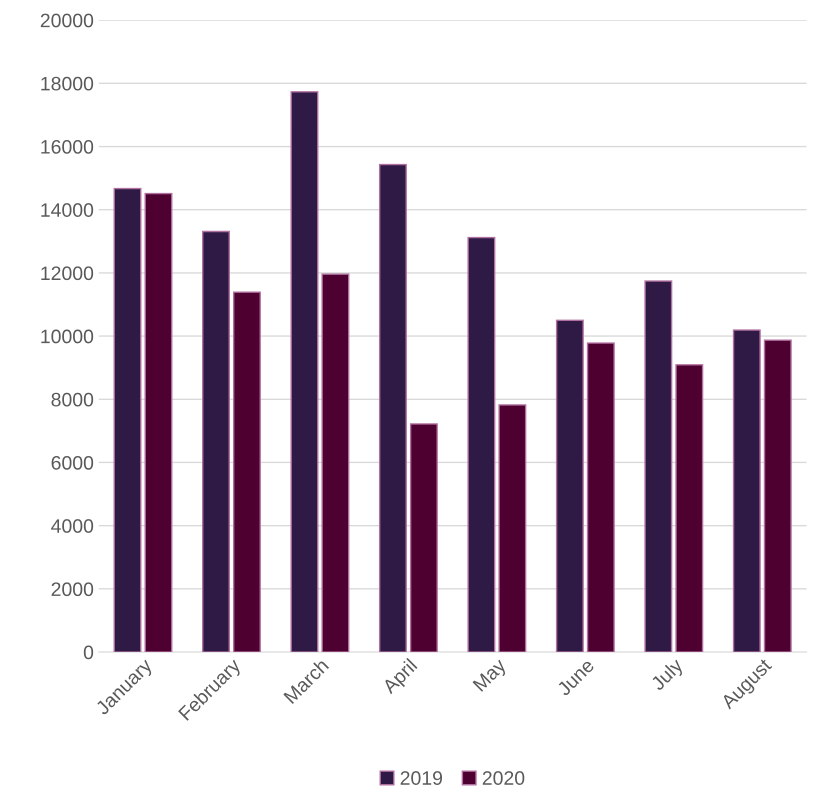  I want to click on x-tick-label: July, so click(668, 675).